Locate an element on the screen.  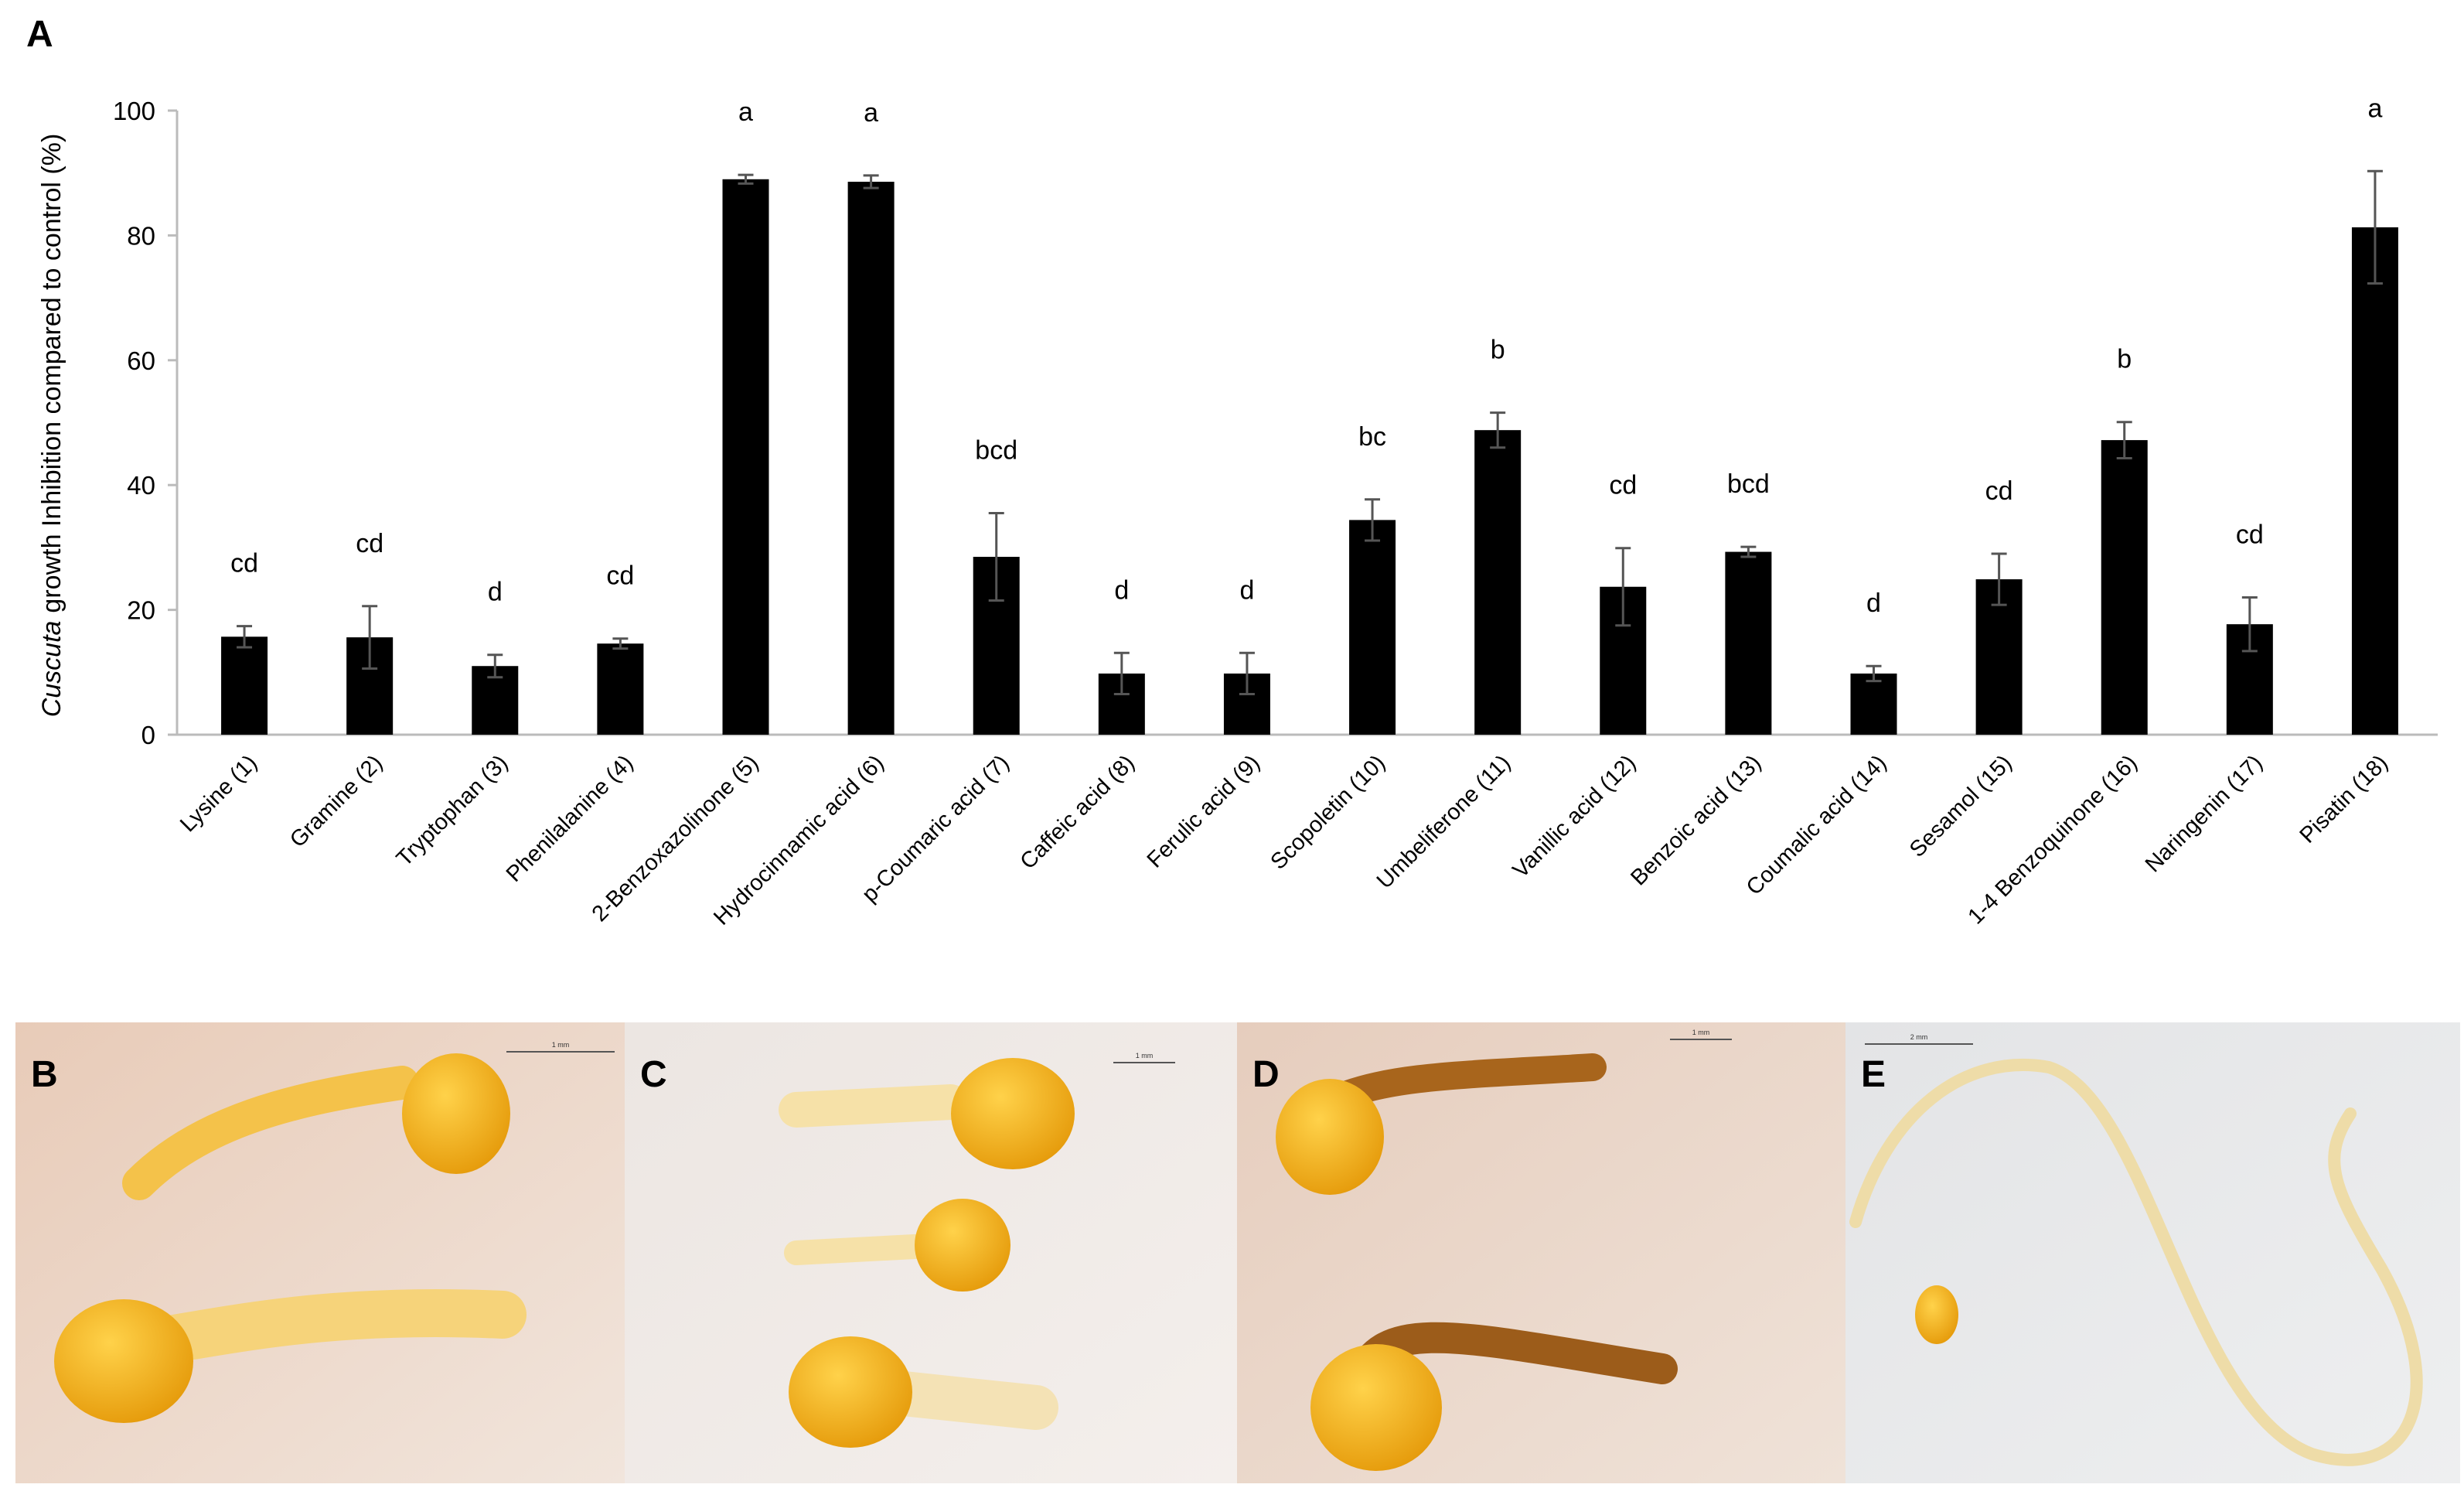
photo-d is located at coordinates (1541, 1252).